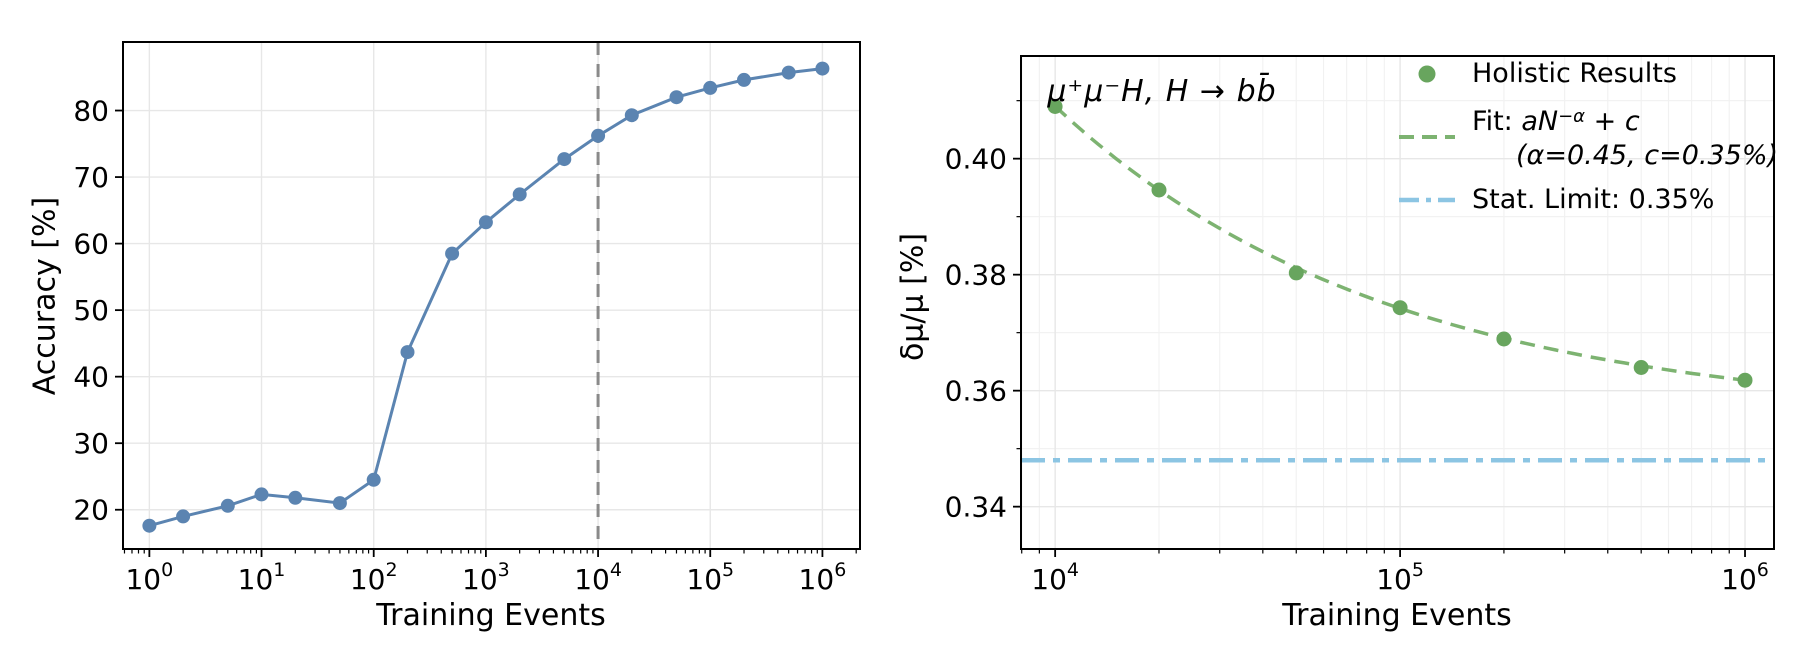 The width and height of the screenshot is (1808, 654). What do you see at coordinates (1593, 199) in the screenshot?
I see `legend-label-stat-limit: Stat. Limit: 0.35%` at bounding box center [1593, 199].